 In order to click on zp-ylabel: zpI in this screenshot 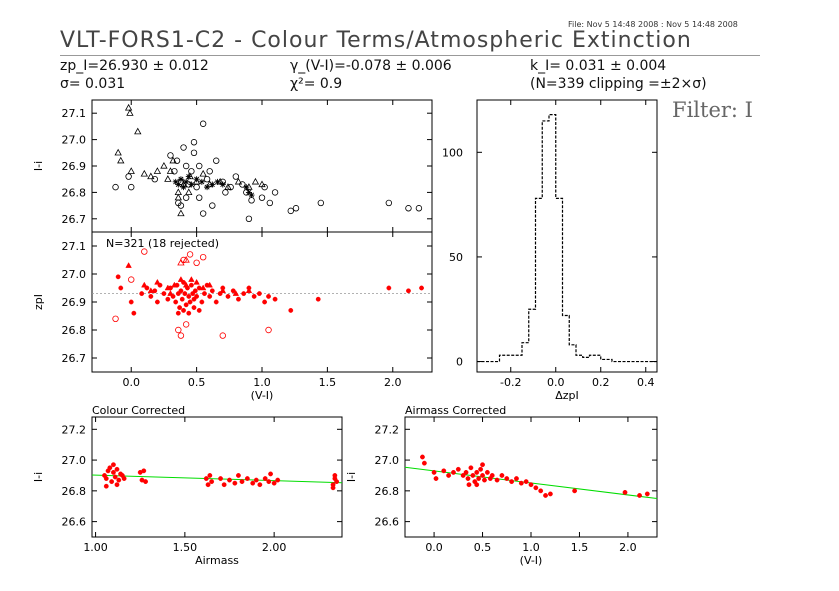, I will do `click(38, 302)`.